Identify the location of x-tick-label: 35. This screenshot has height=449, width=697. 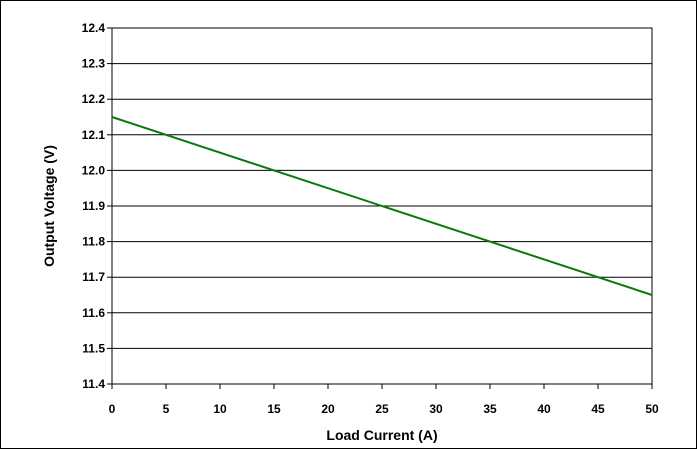
(490, 409).